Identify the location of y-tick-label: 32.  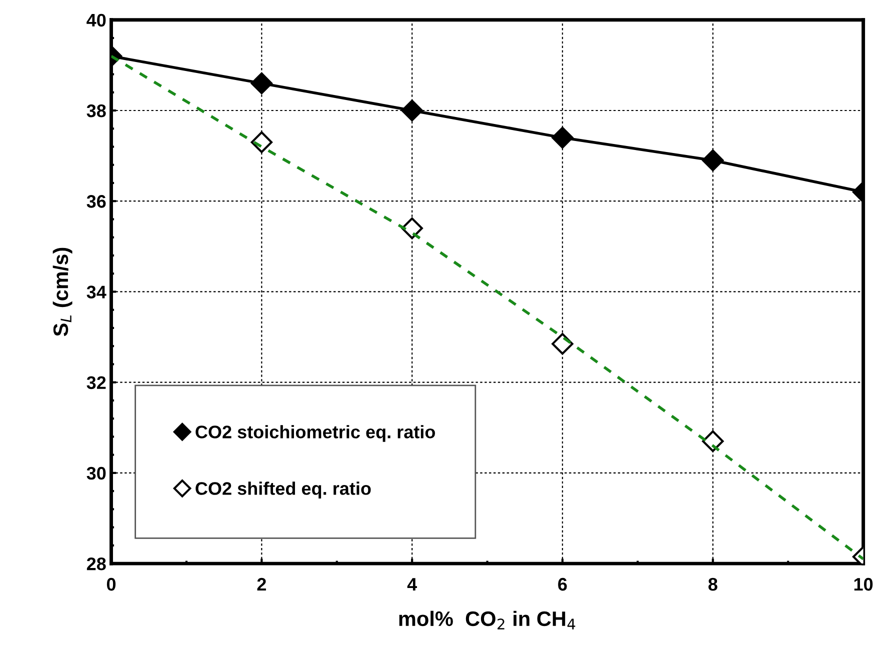
(96, 383).